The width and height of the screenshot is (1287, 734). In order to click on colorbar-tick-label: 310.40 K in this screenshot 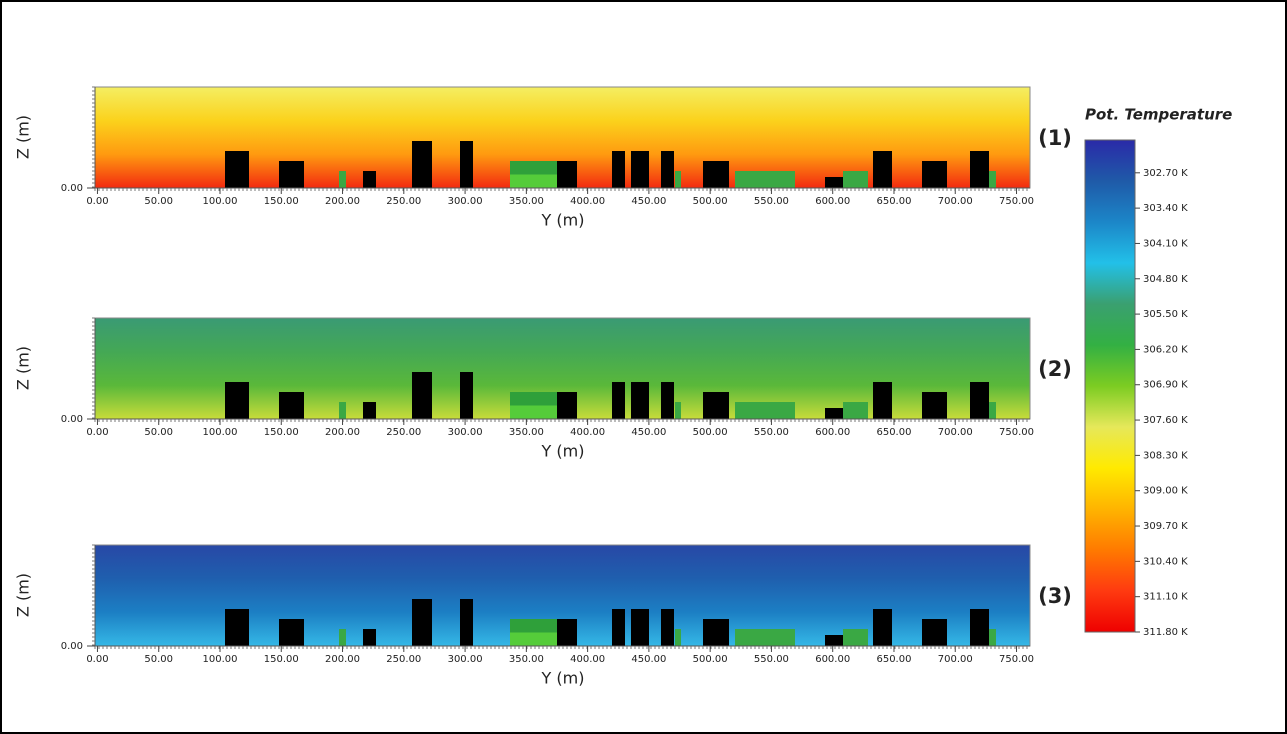, I will do `click(1165, 561)`.